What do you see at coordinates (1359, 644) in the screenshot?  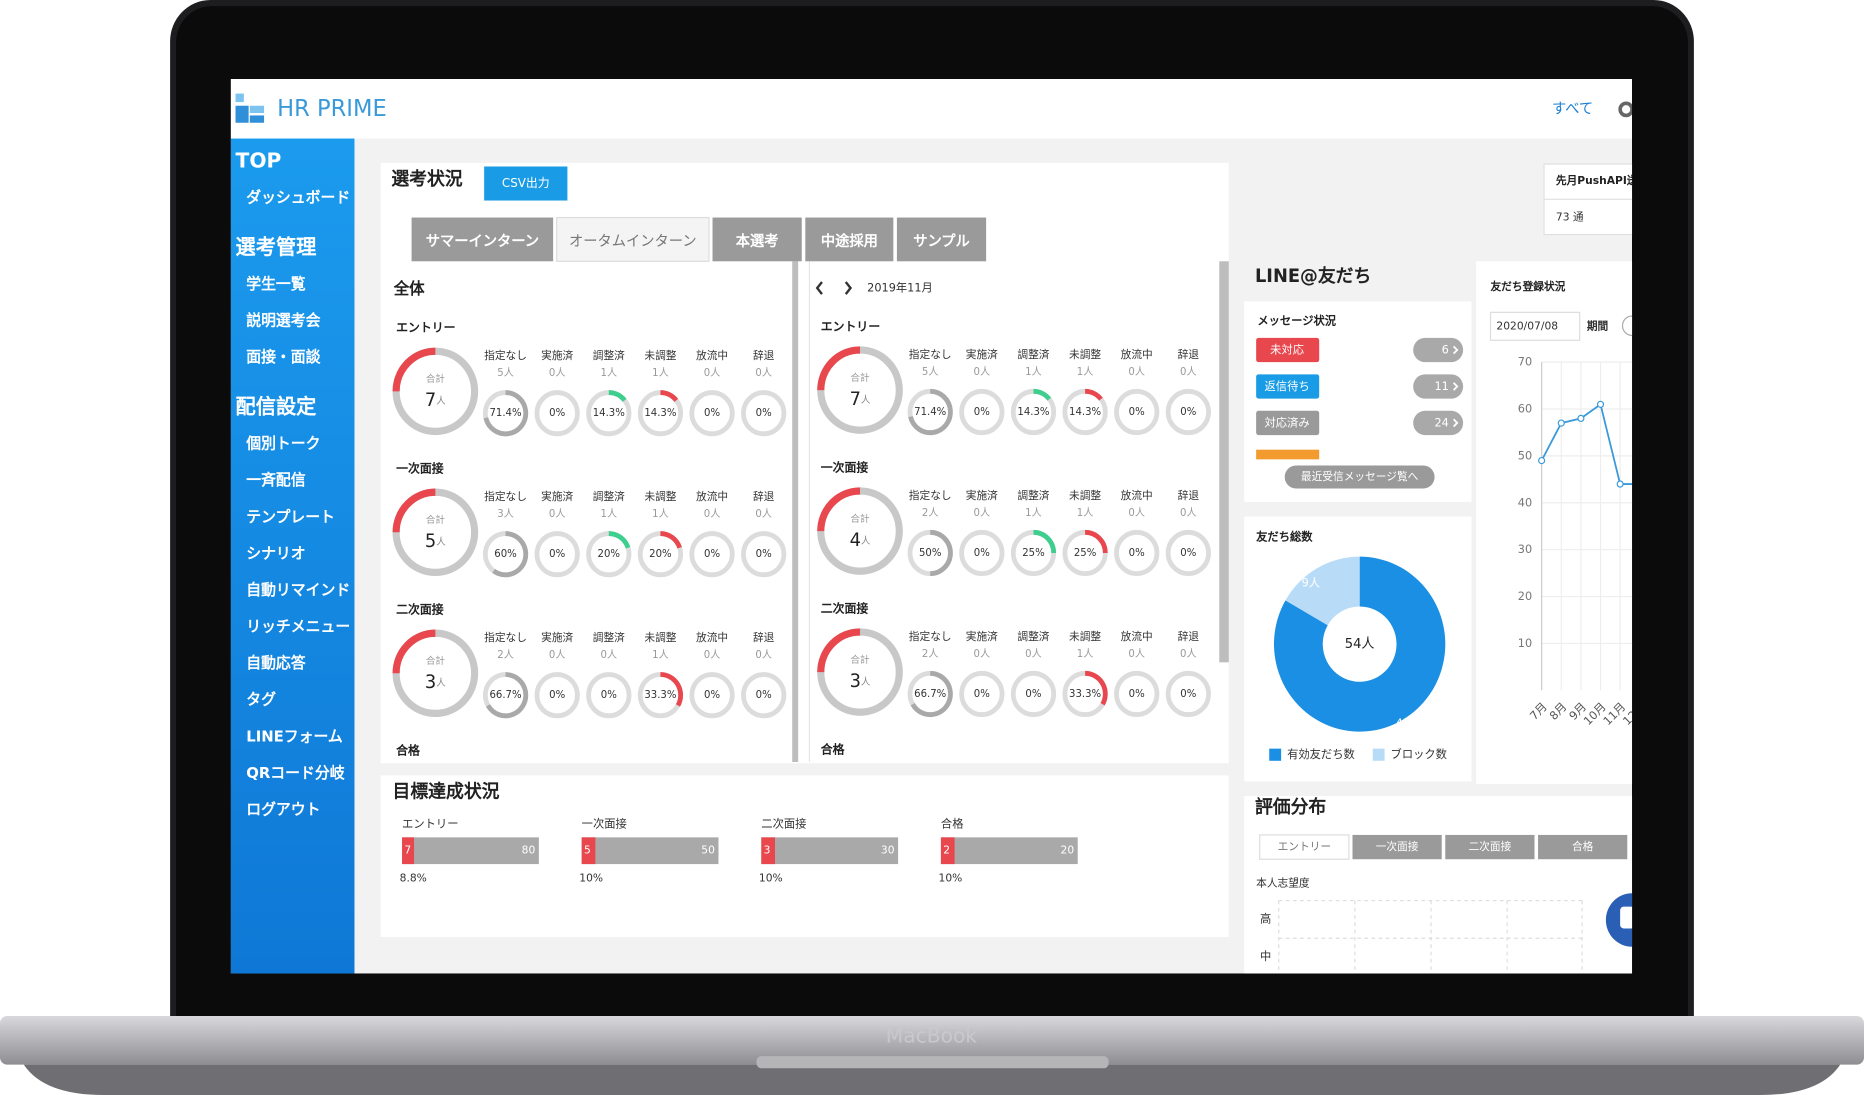 I see `donut-segment` at bounding box center [1359, 644].